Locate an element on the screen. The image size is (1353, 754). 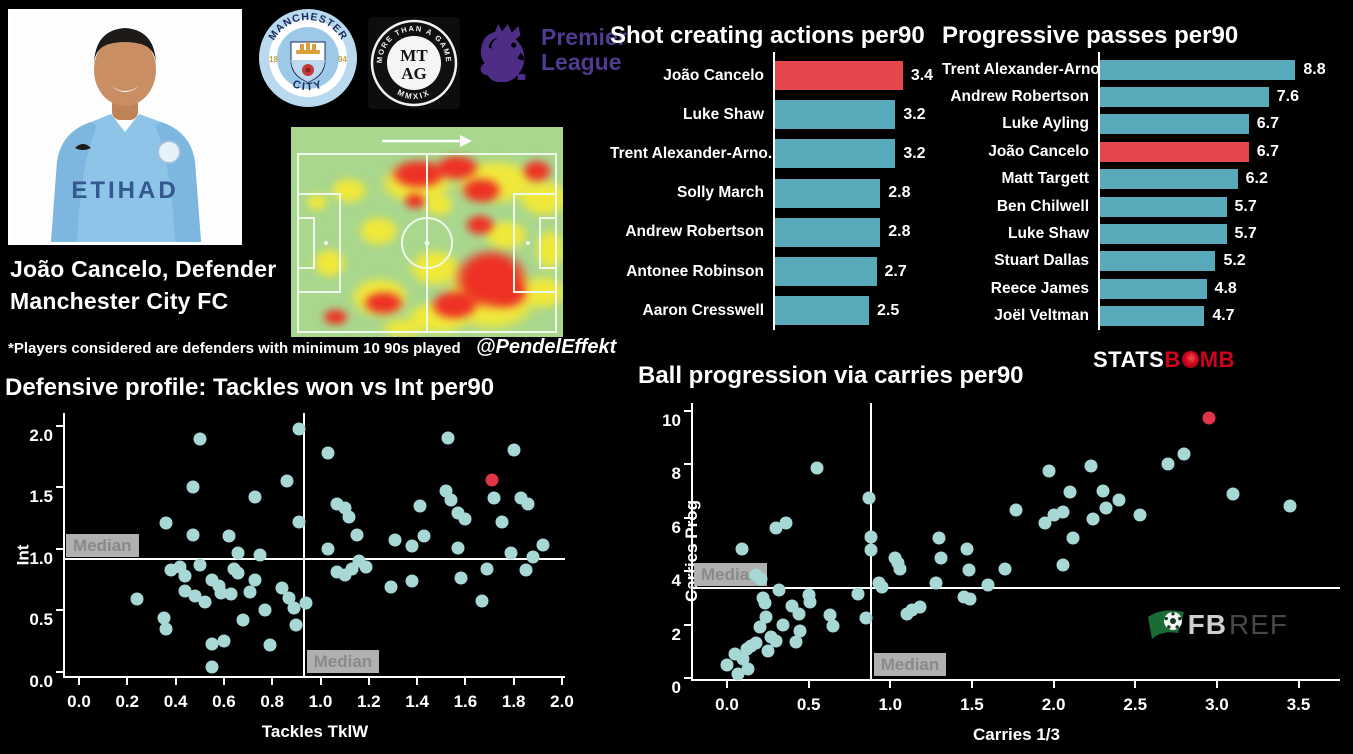
median-line-vertical is located at coordinates (303, 544).